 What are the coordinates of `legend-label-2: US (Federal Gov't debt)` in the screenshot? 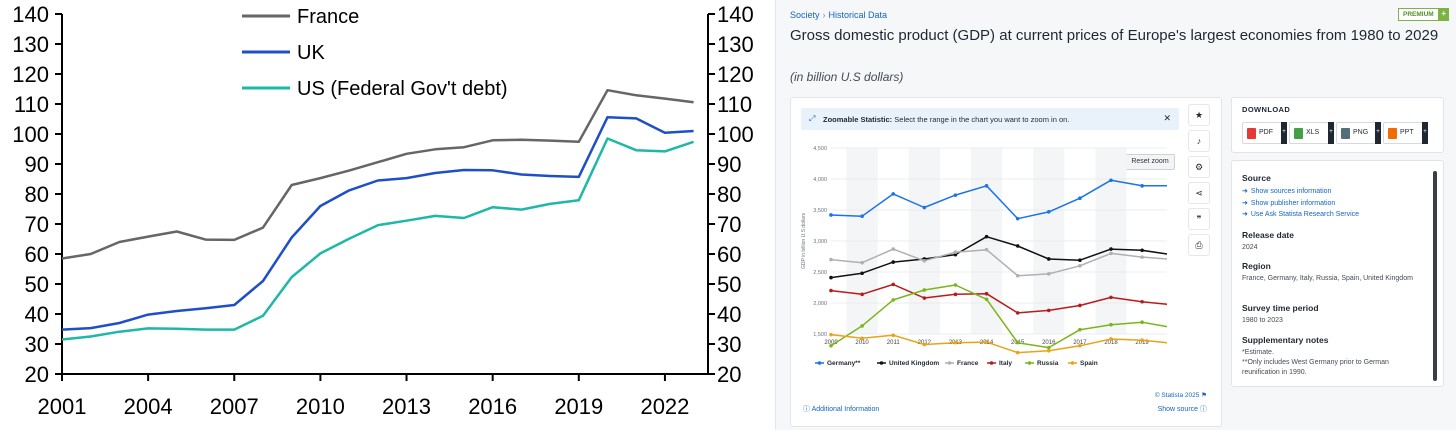 It's located at (402, 89).